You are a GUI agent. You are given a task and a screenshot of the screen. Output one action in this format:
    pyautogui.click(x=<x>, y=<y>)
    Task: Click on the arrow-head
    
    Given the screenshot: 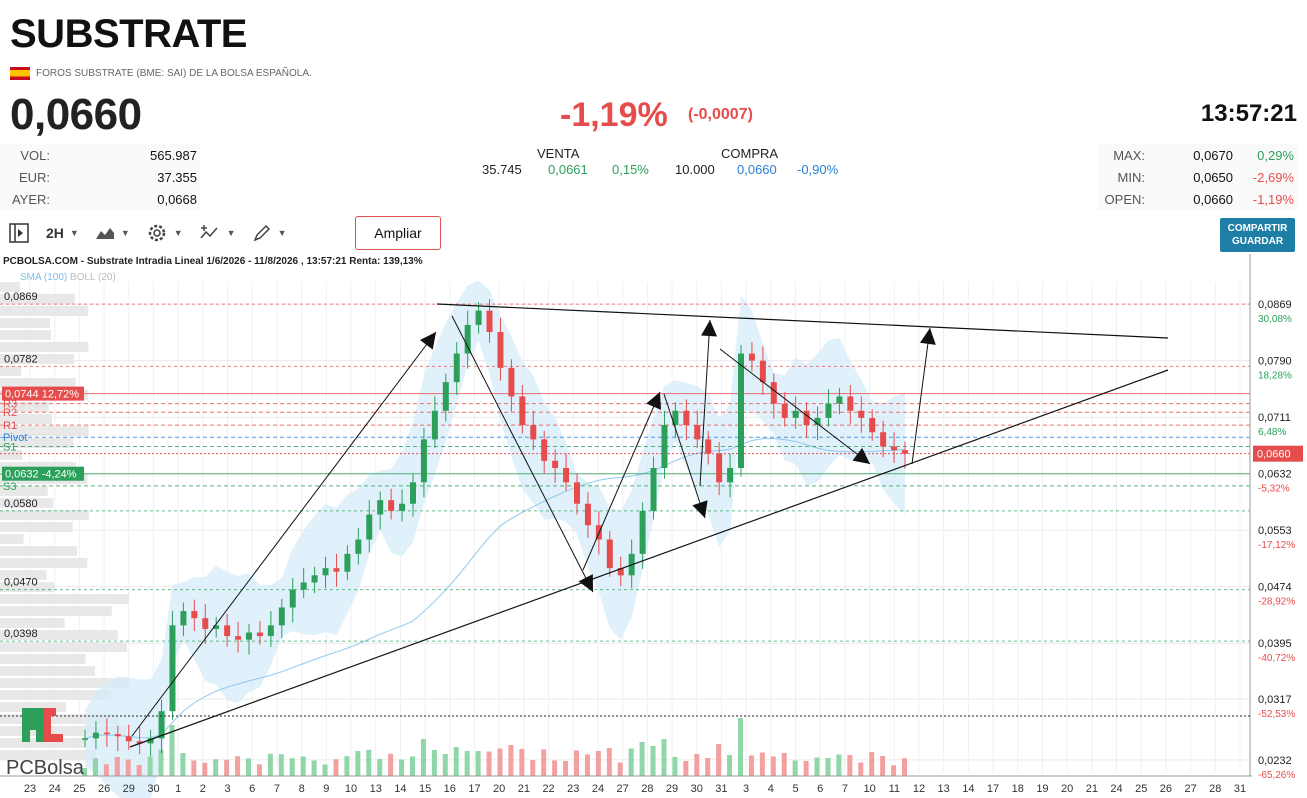 What is the action you would take?
    pyautogui.click(x=709, y=328)
    